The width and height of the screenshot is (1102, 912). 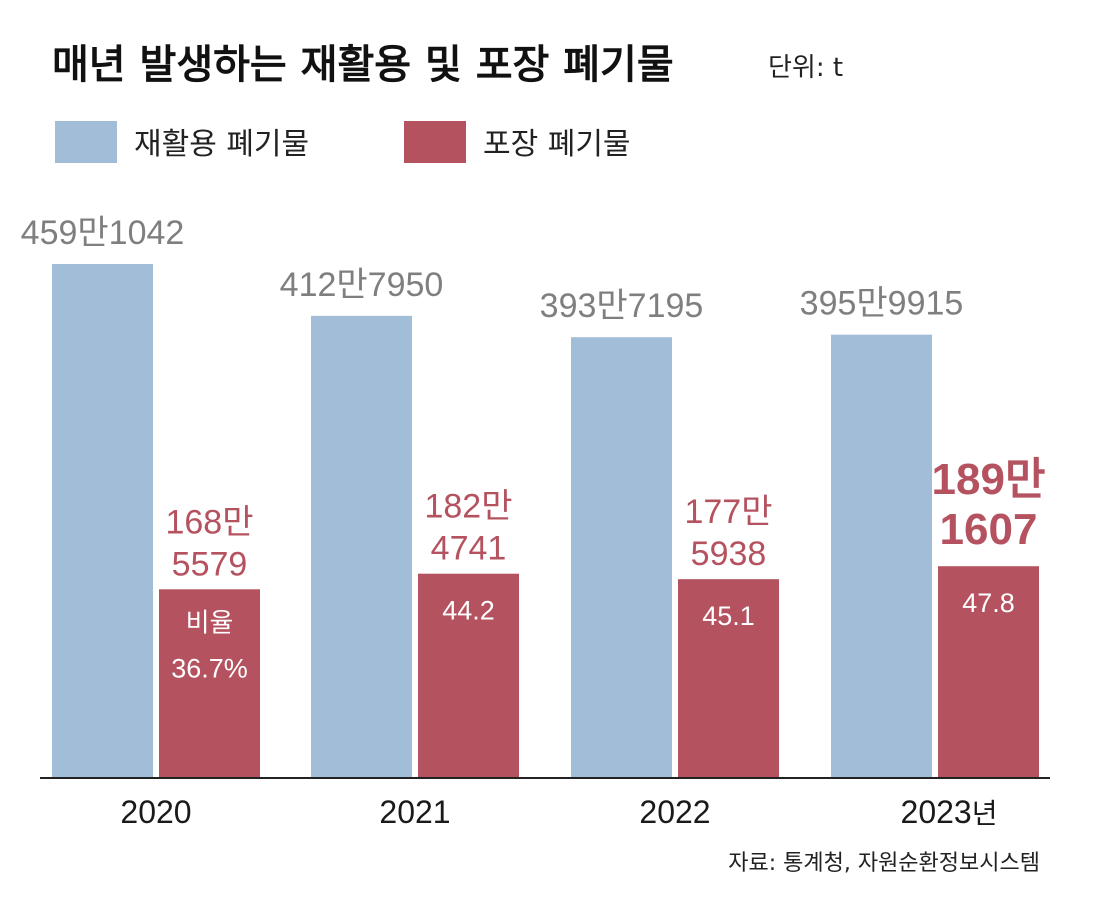 I want to click on ratio-2021: 44.2, so click(x=468, y=611).